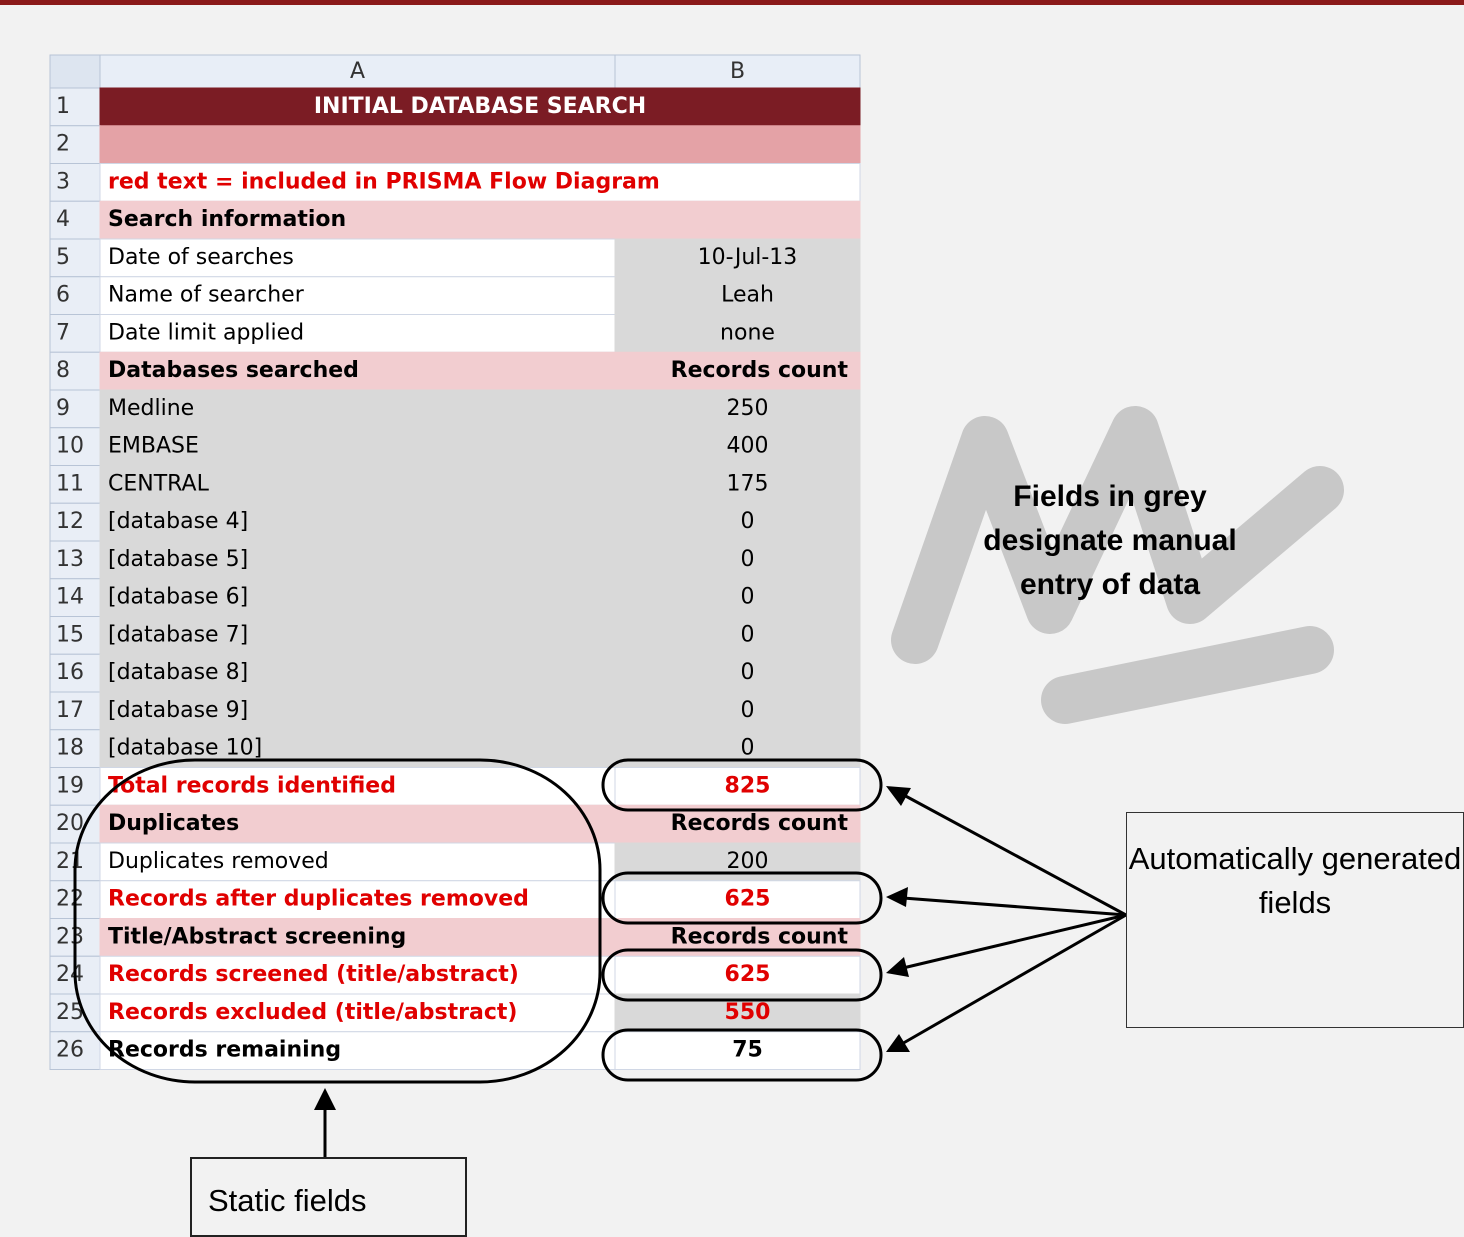  Describe the element at coordinates (206, 332) in the screenshot. I see `cell-text: Date limit applied` at that location.